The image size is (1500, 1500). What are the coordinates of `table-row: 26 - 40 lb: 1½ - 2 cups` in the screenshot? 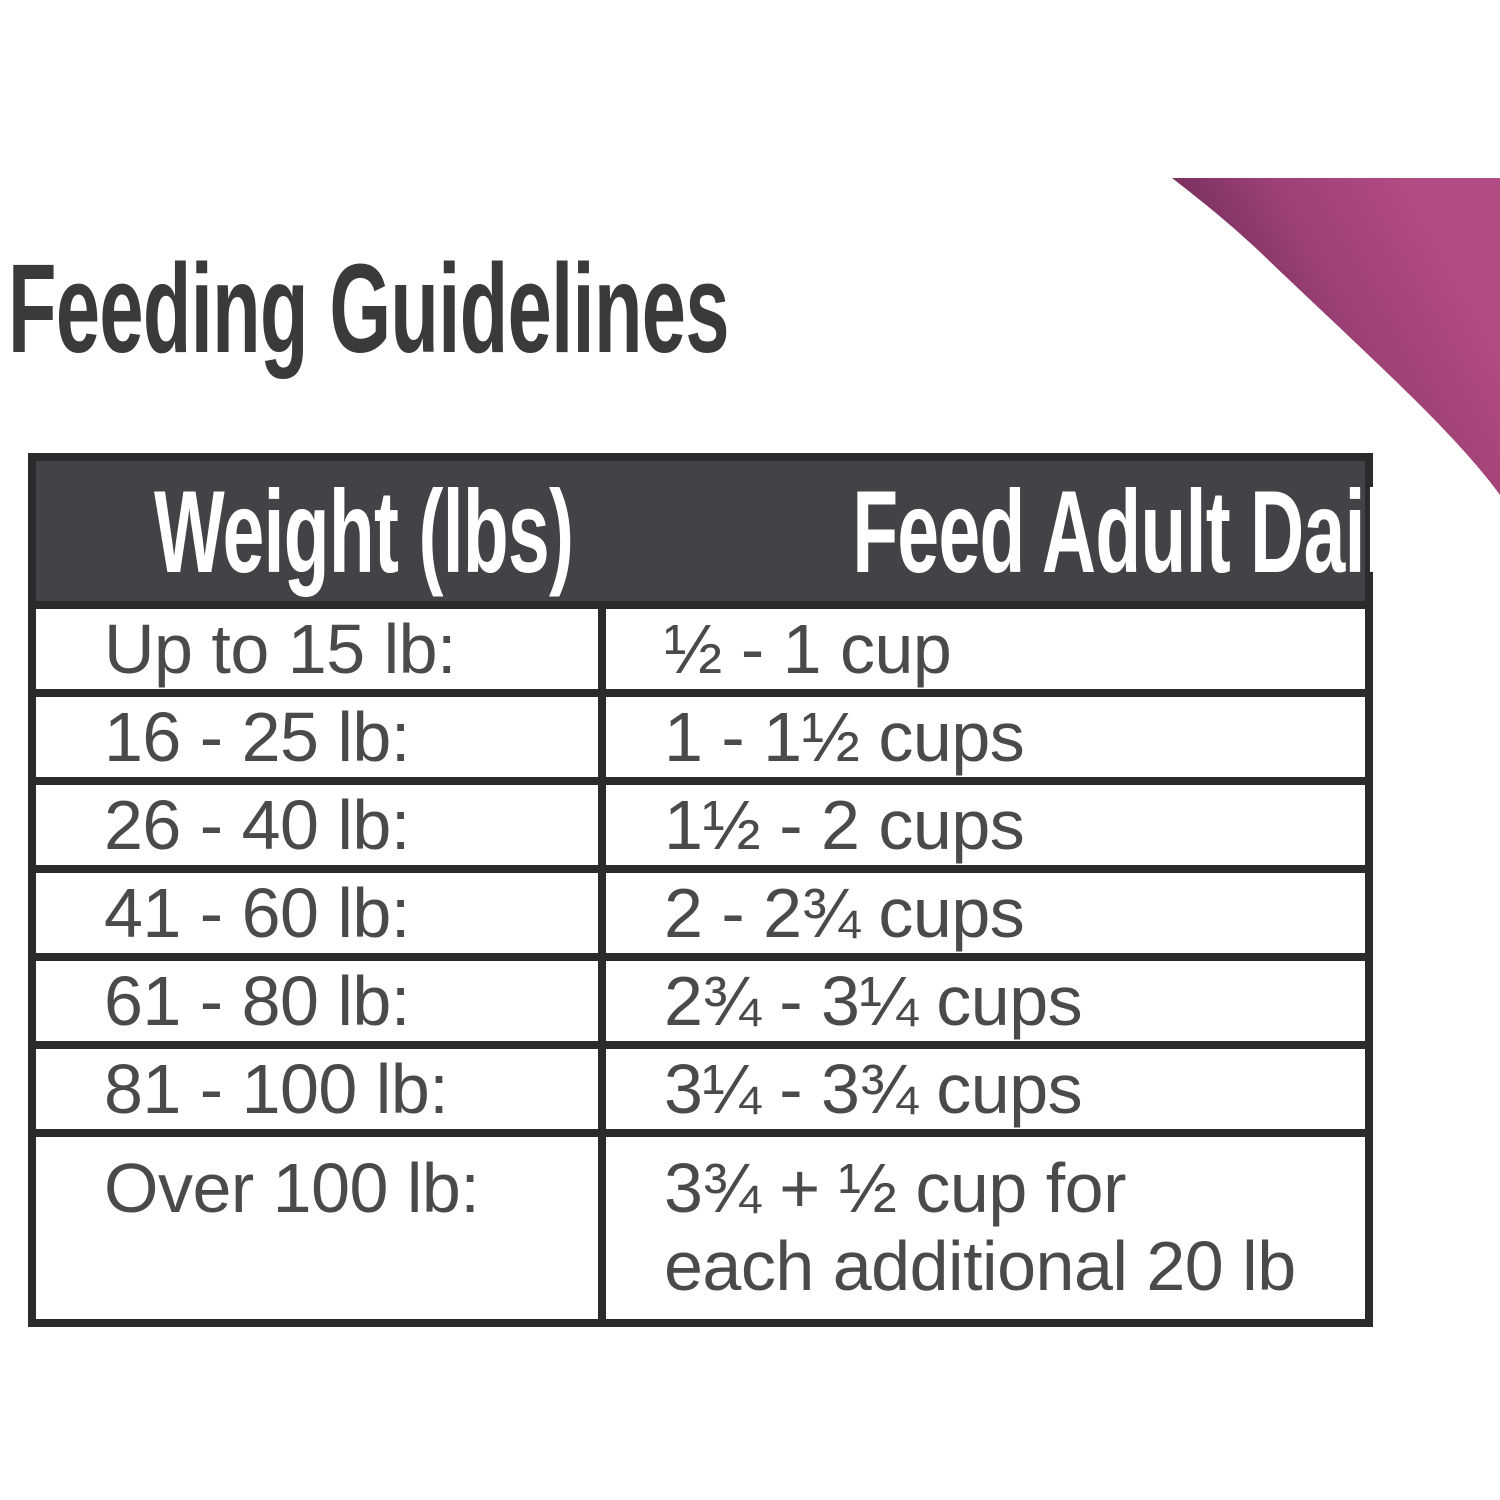 It's located at (700, 821).